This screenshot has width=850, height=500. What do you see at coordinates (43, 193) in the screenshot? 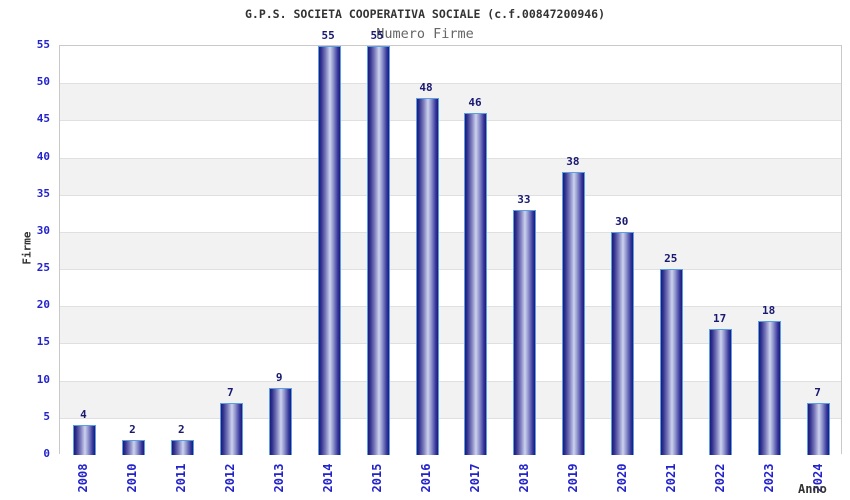
I see `y-tick-label: 35` at bounding box center [43, 193].